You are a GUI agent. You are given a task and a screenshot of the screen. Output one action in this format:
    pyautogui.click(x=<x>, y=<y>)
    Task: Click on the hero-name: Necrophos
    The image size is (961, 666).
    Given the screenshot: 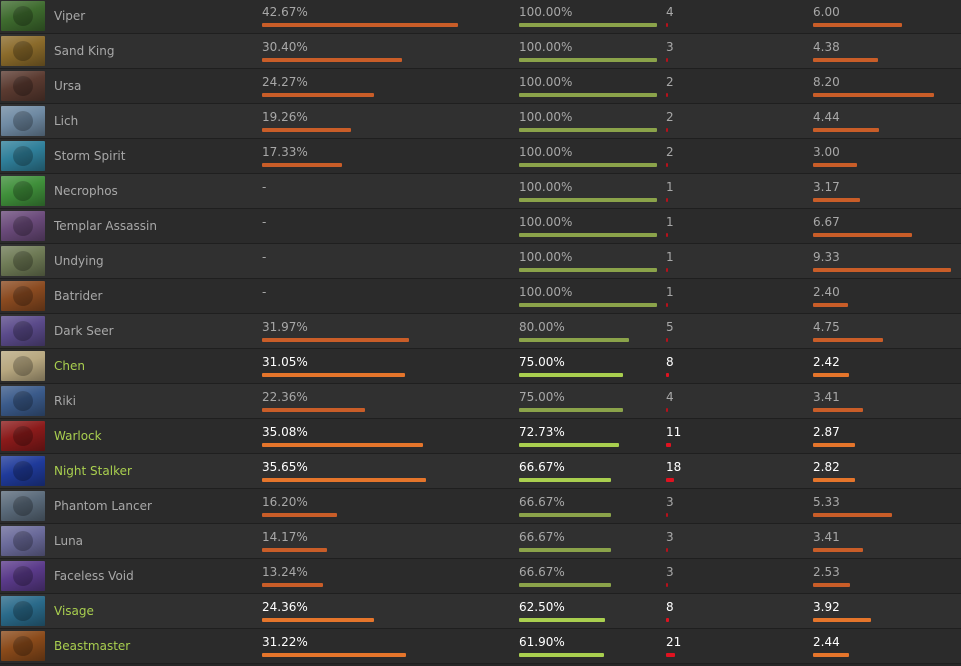 What is the action you would take?
    pyautogui.click(x=86, y=191)
    